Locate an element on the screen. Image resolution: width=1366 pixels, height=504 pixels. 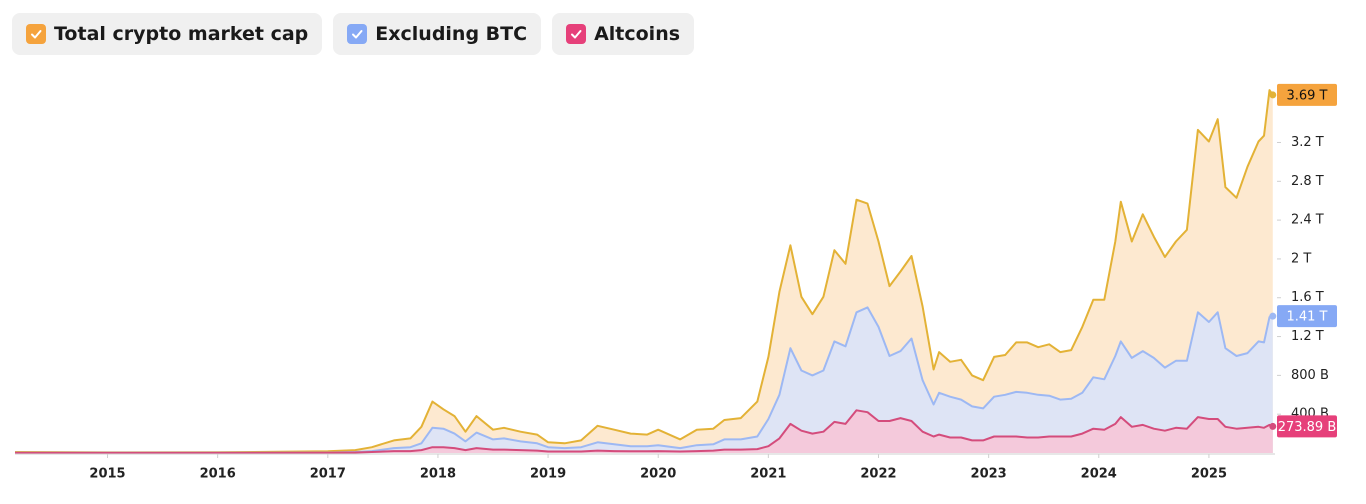
x-tick-label: 2021 is located at coordinates (768, 474).